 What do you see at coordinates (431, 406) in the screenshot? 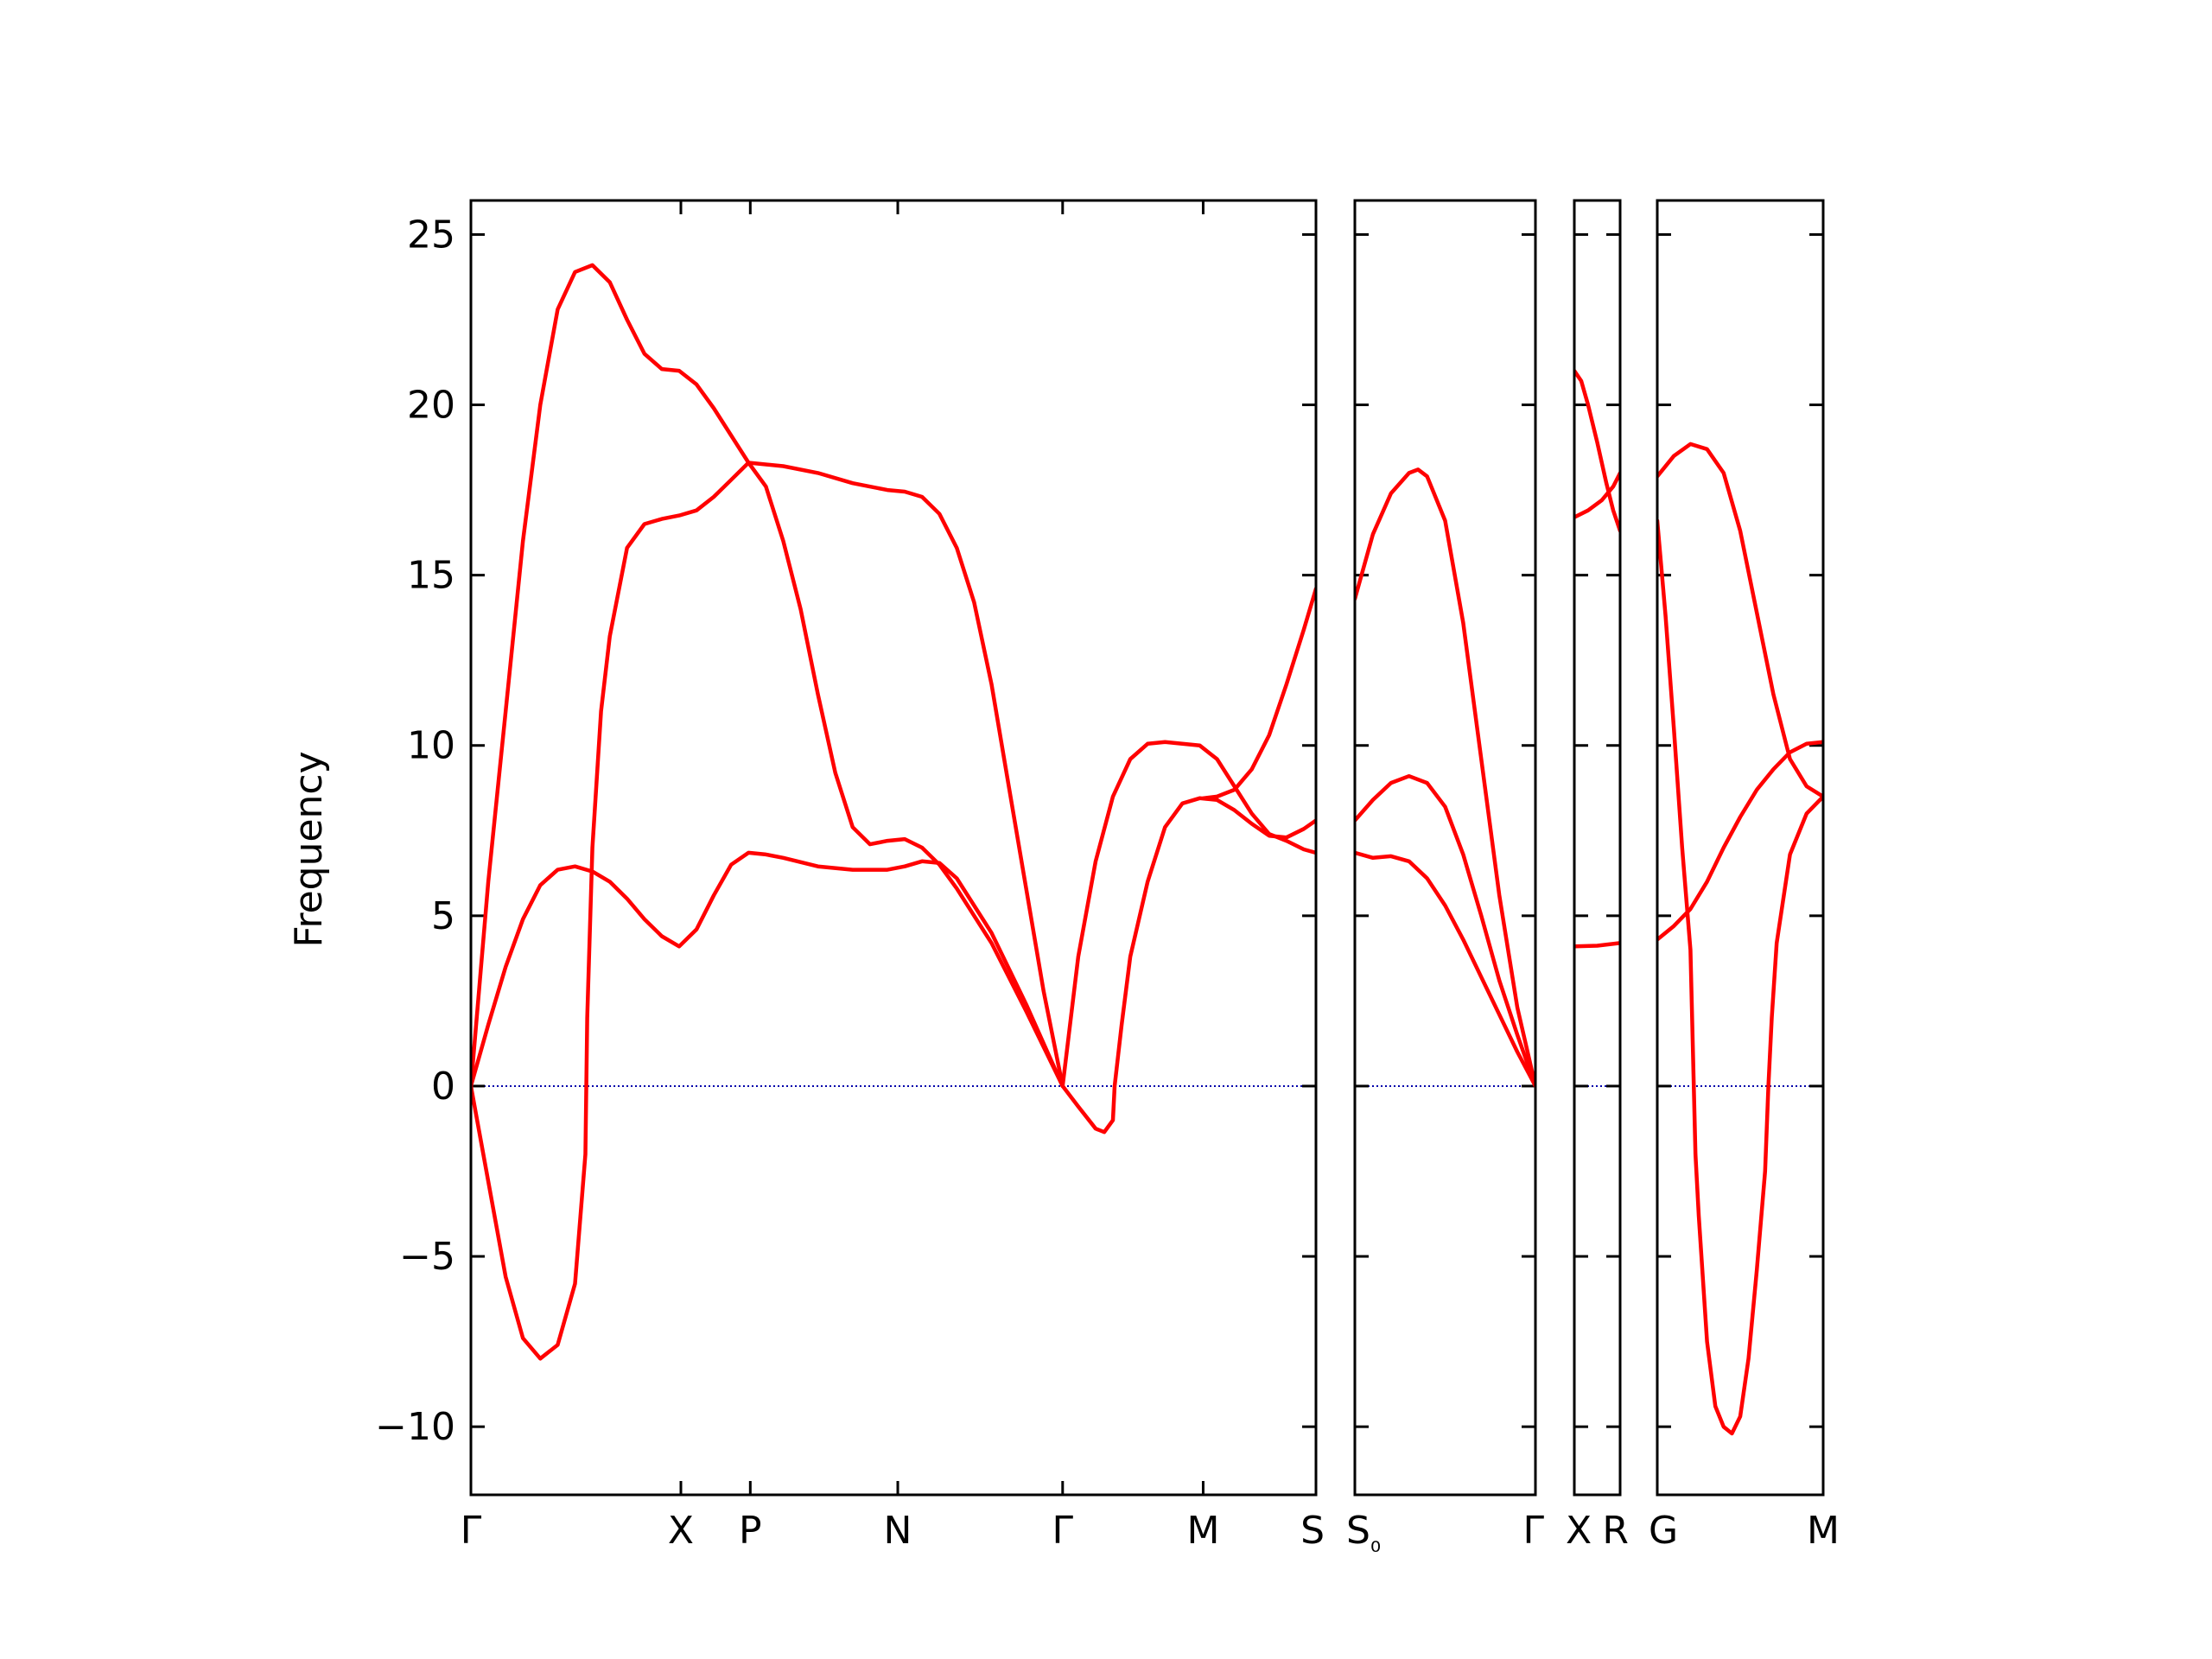
I see `y-tick-label: 20` at bounding box center [431, 406].